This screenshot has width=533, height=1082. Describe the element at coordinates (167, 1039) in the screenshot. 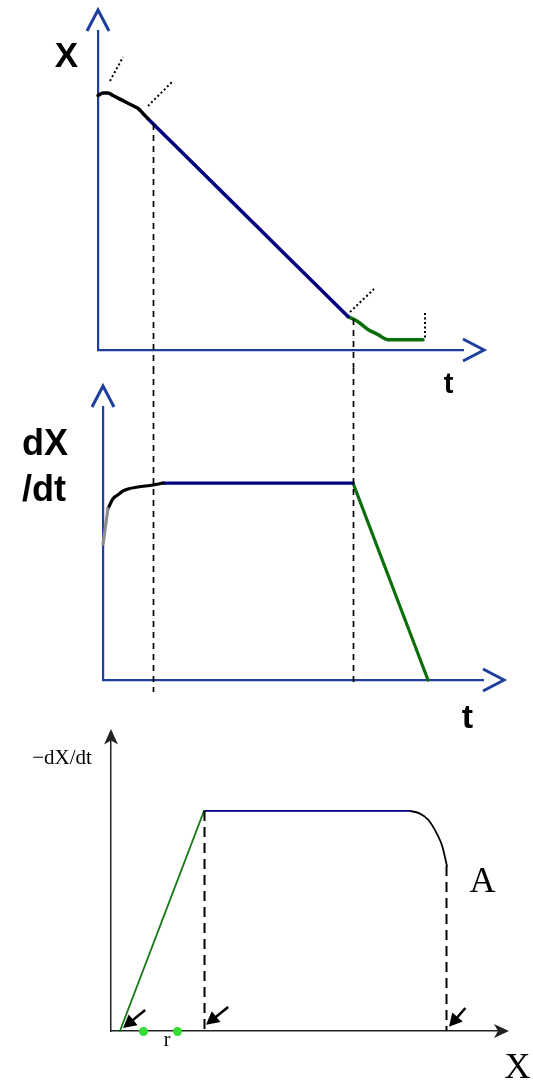

I see `annotation: r` at that location.